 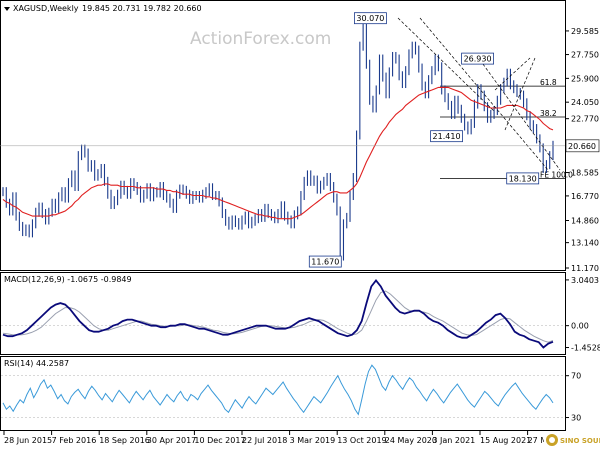 What do you see at coordinates (264, 440) in the screenshot?
I see `x-tick-label: 22 Jul 2018` at bounding box center [264, 440].